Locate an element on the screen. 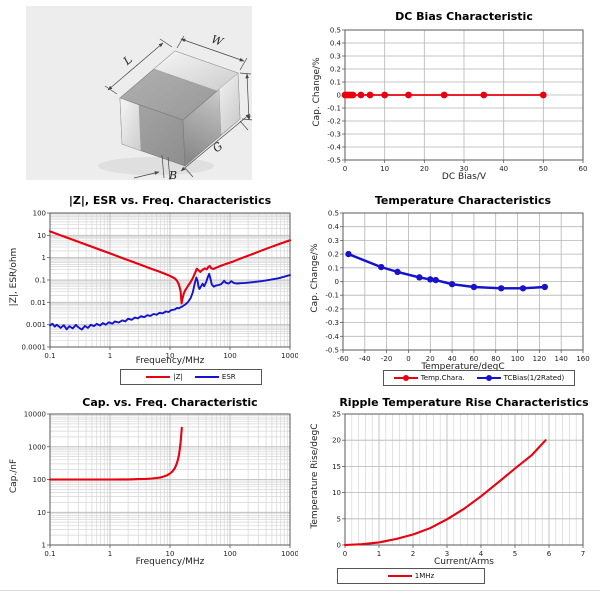 The image size is (600, 600). chip-shadow is located at coordinates (156, 166).